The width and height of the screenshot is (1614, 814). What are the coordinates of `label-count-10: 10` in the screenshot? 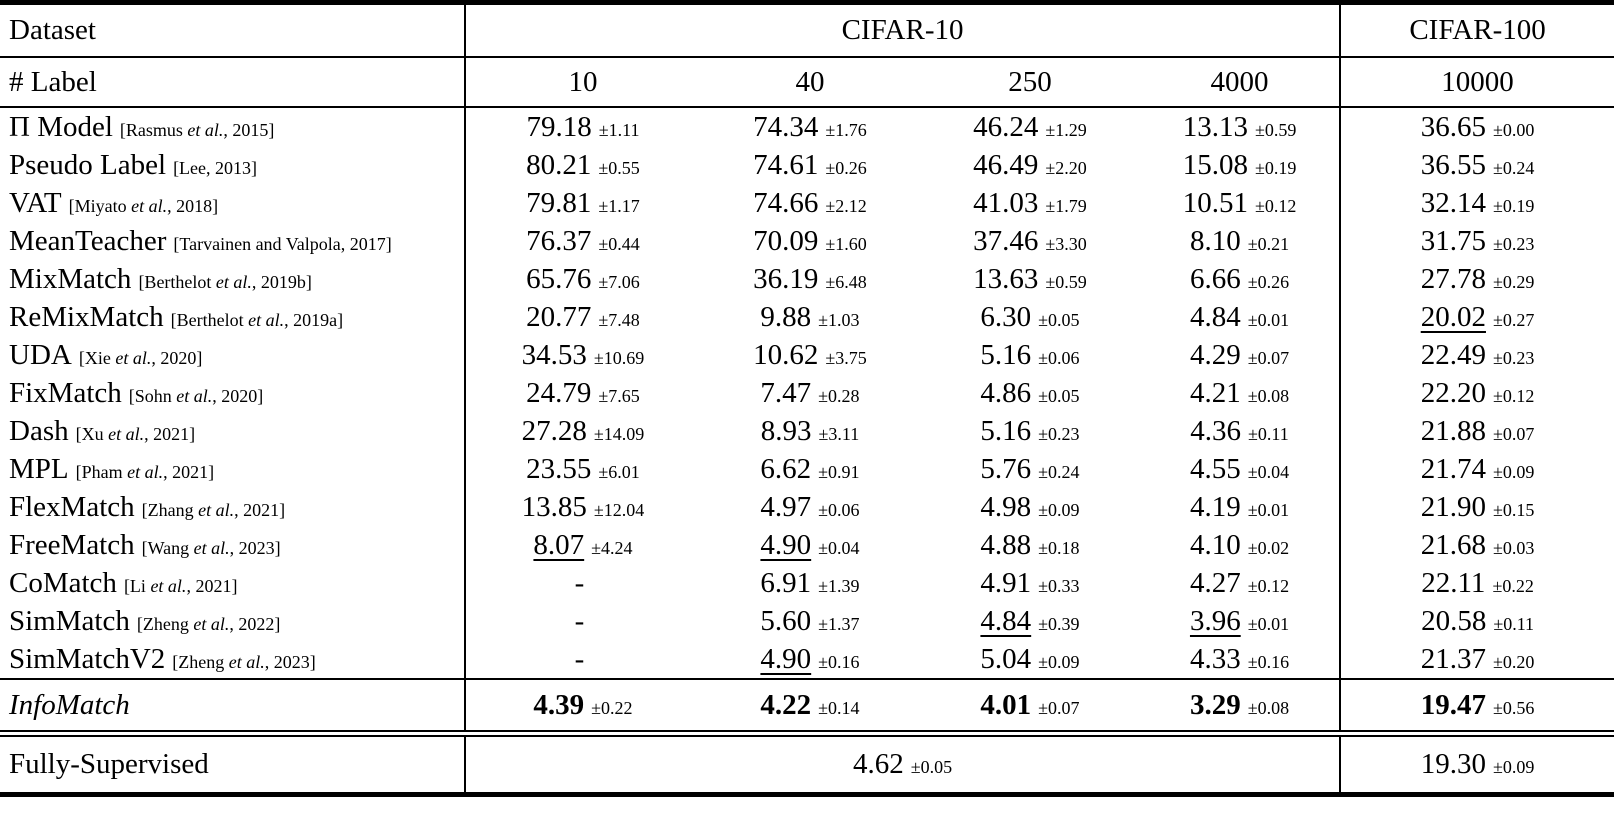 It's located at (582, 82).